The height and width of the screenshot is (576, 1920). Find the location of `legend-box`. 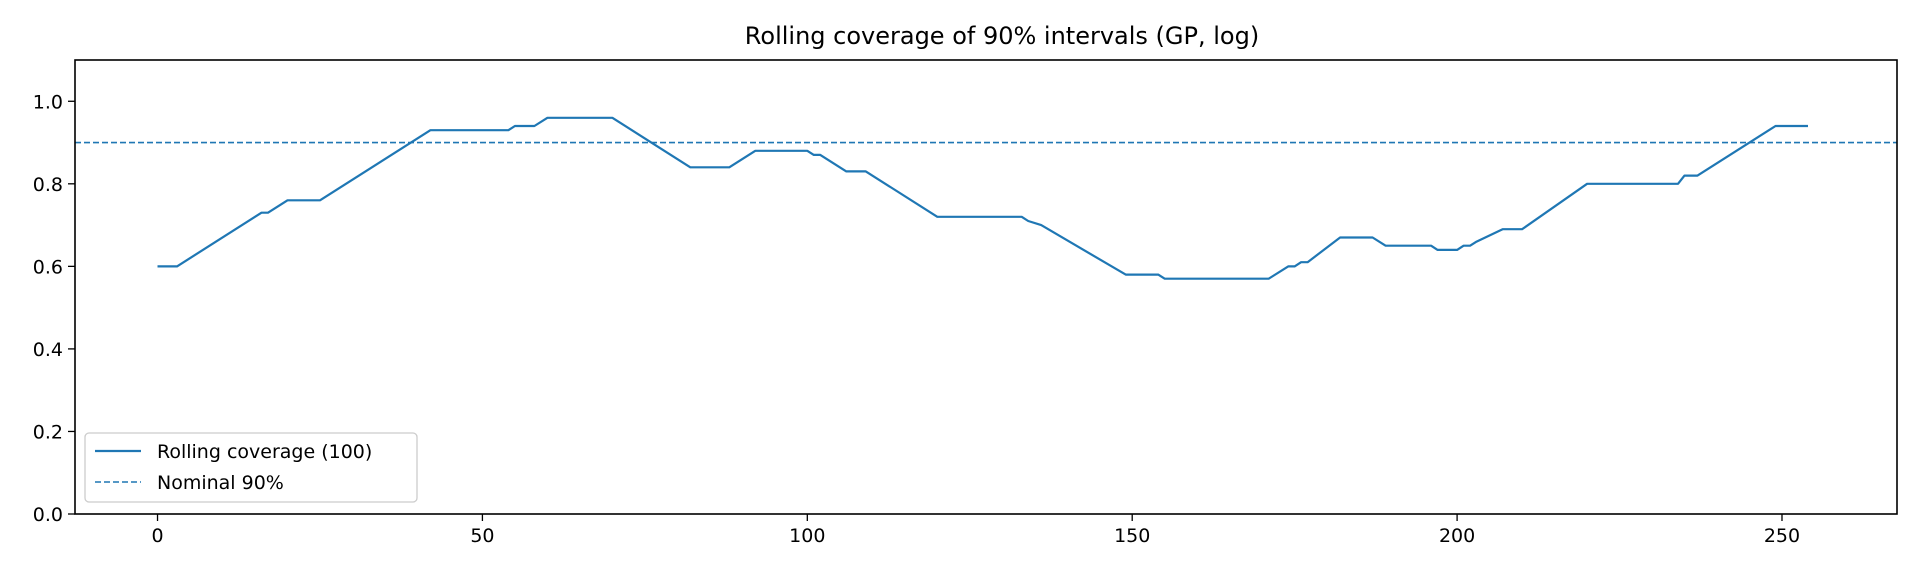

legend-box is located at coordinates (251, 467).